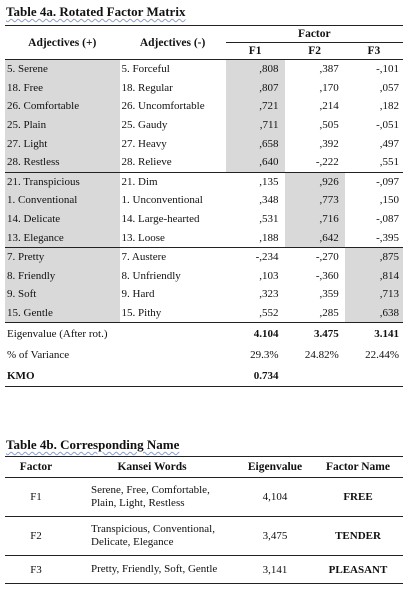 The height and width of the screenshot is (595, 407). Describe the element at coordinates (387, 181) in the screenshot. I see `loading-f3: -,097` at that location.